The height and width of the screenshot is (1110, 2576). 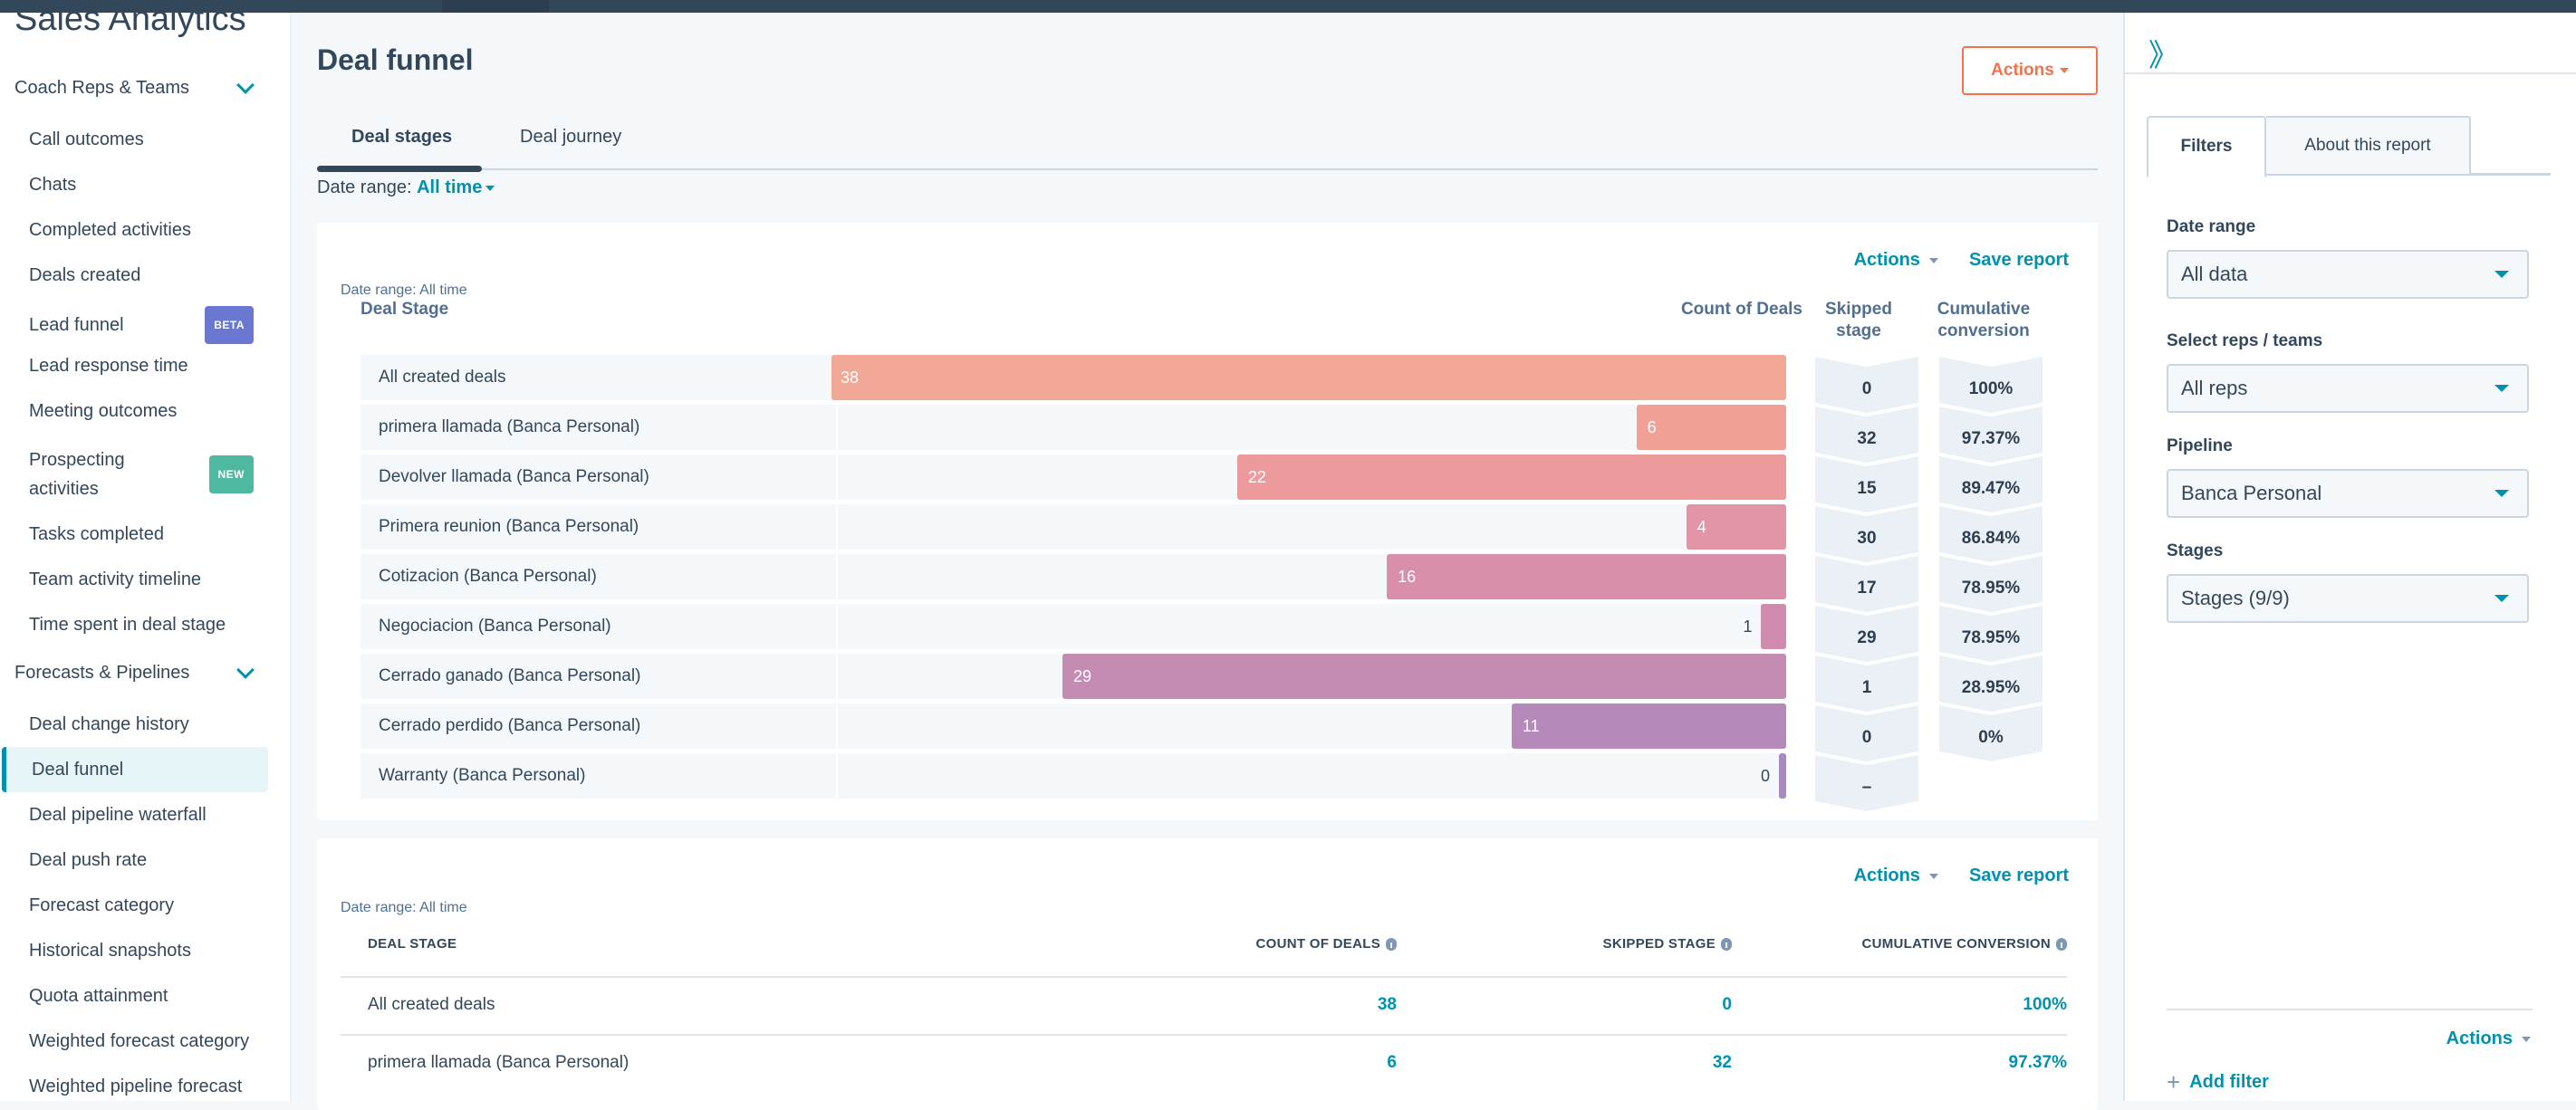 What do you see at coordinates (2350, 1009) in the screenshot?
I see `divider` at bounding box center [2350, 1009].